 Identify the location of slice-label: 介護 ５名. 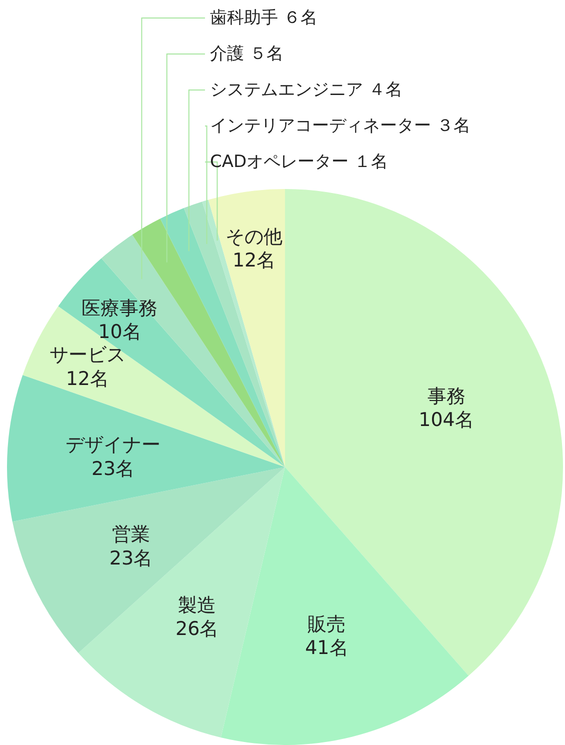
(247, 54).